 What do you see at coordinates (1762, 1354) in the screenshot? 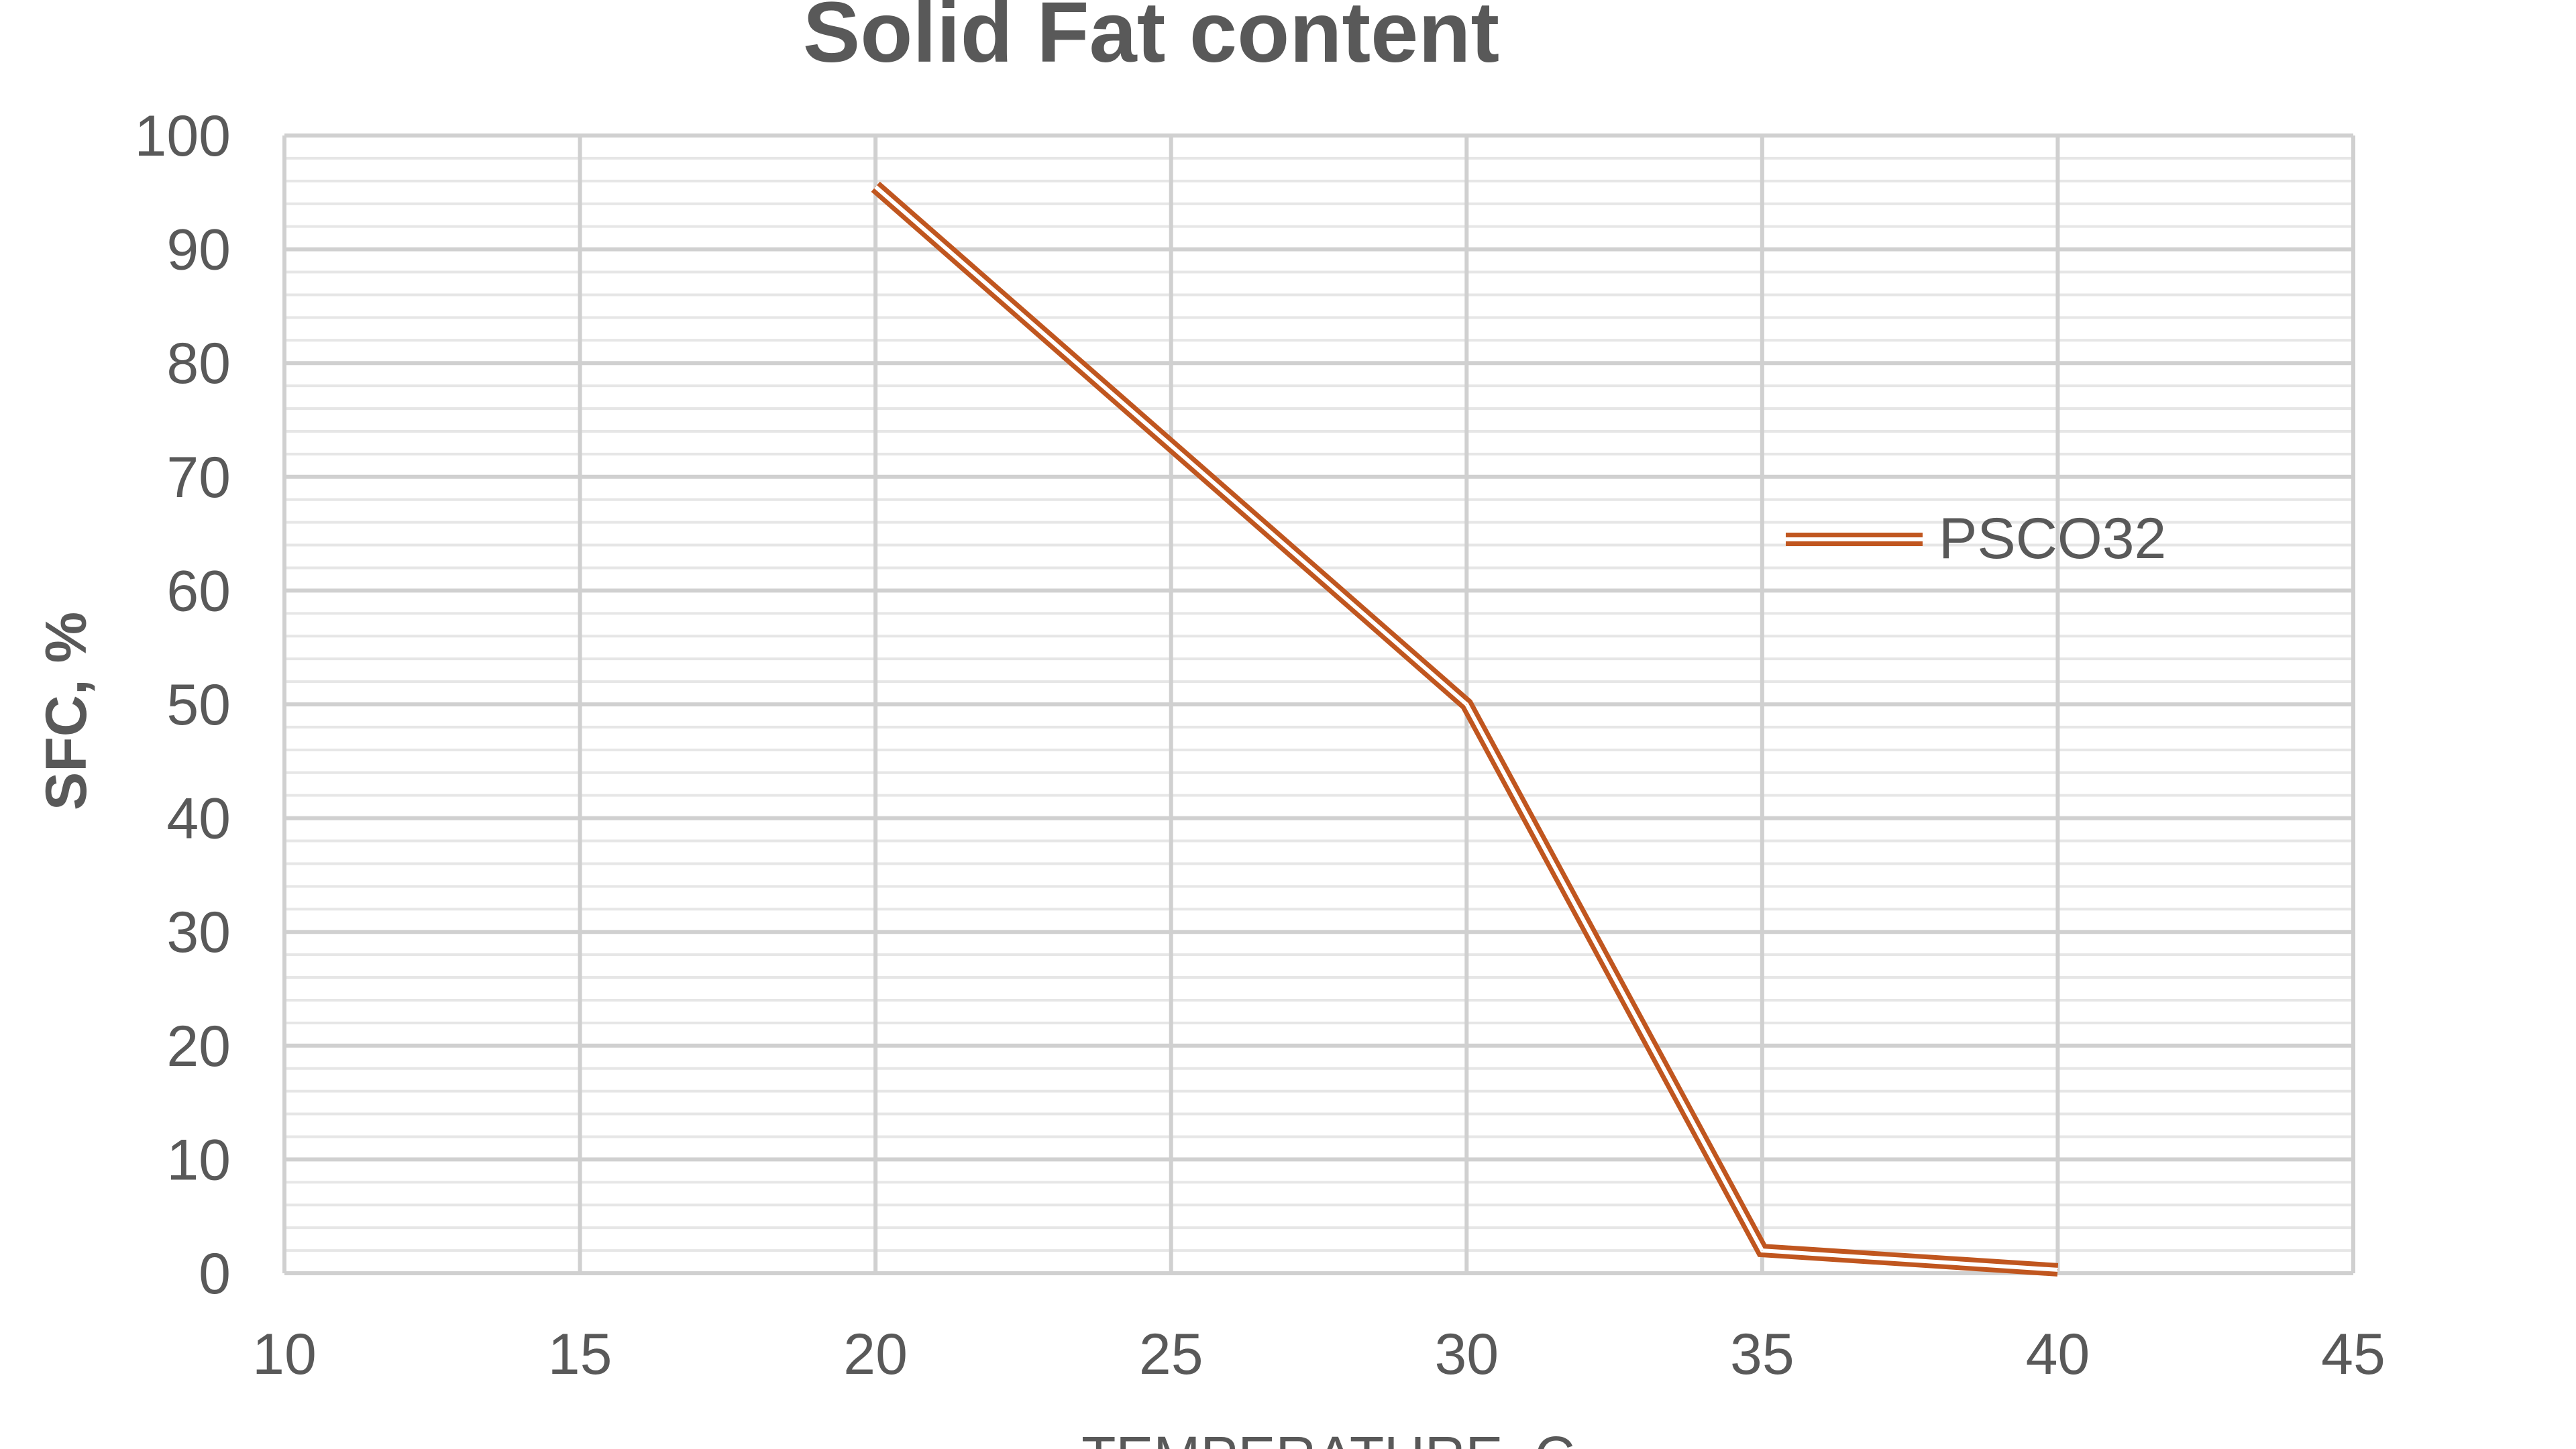
I see `x-tick-label: 35` at bounding box center [1762, 1354].